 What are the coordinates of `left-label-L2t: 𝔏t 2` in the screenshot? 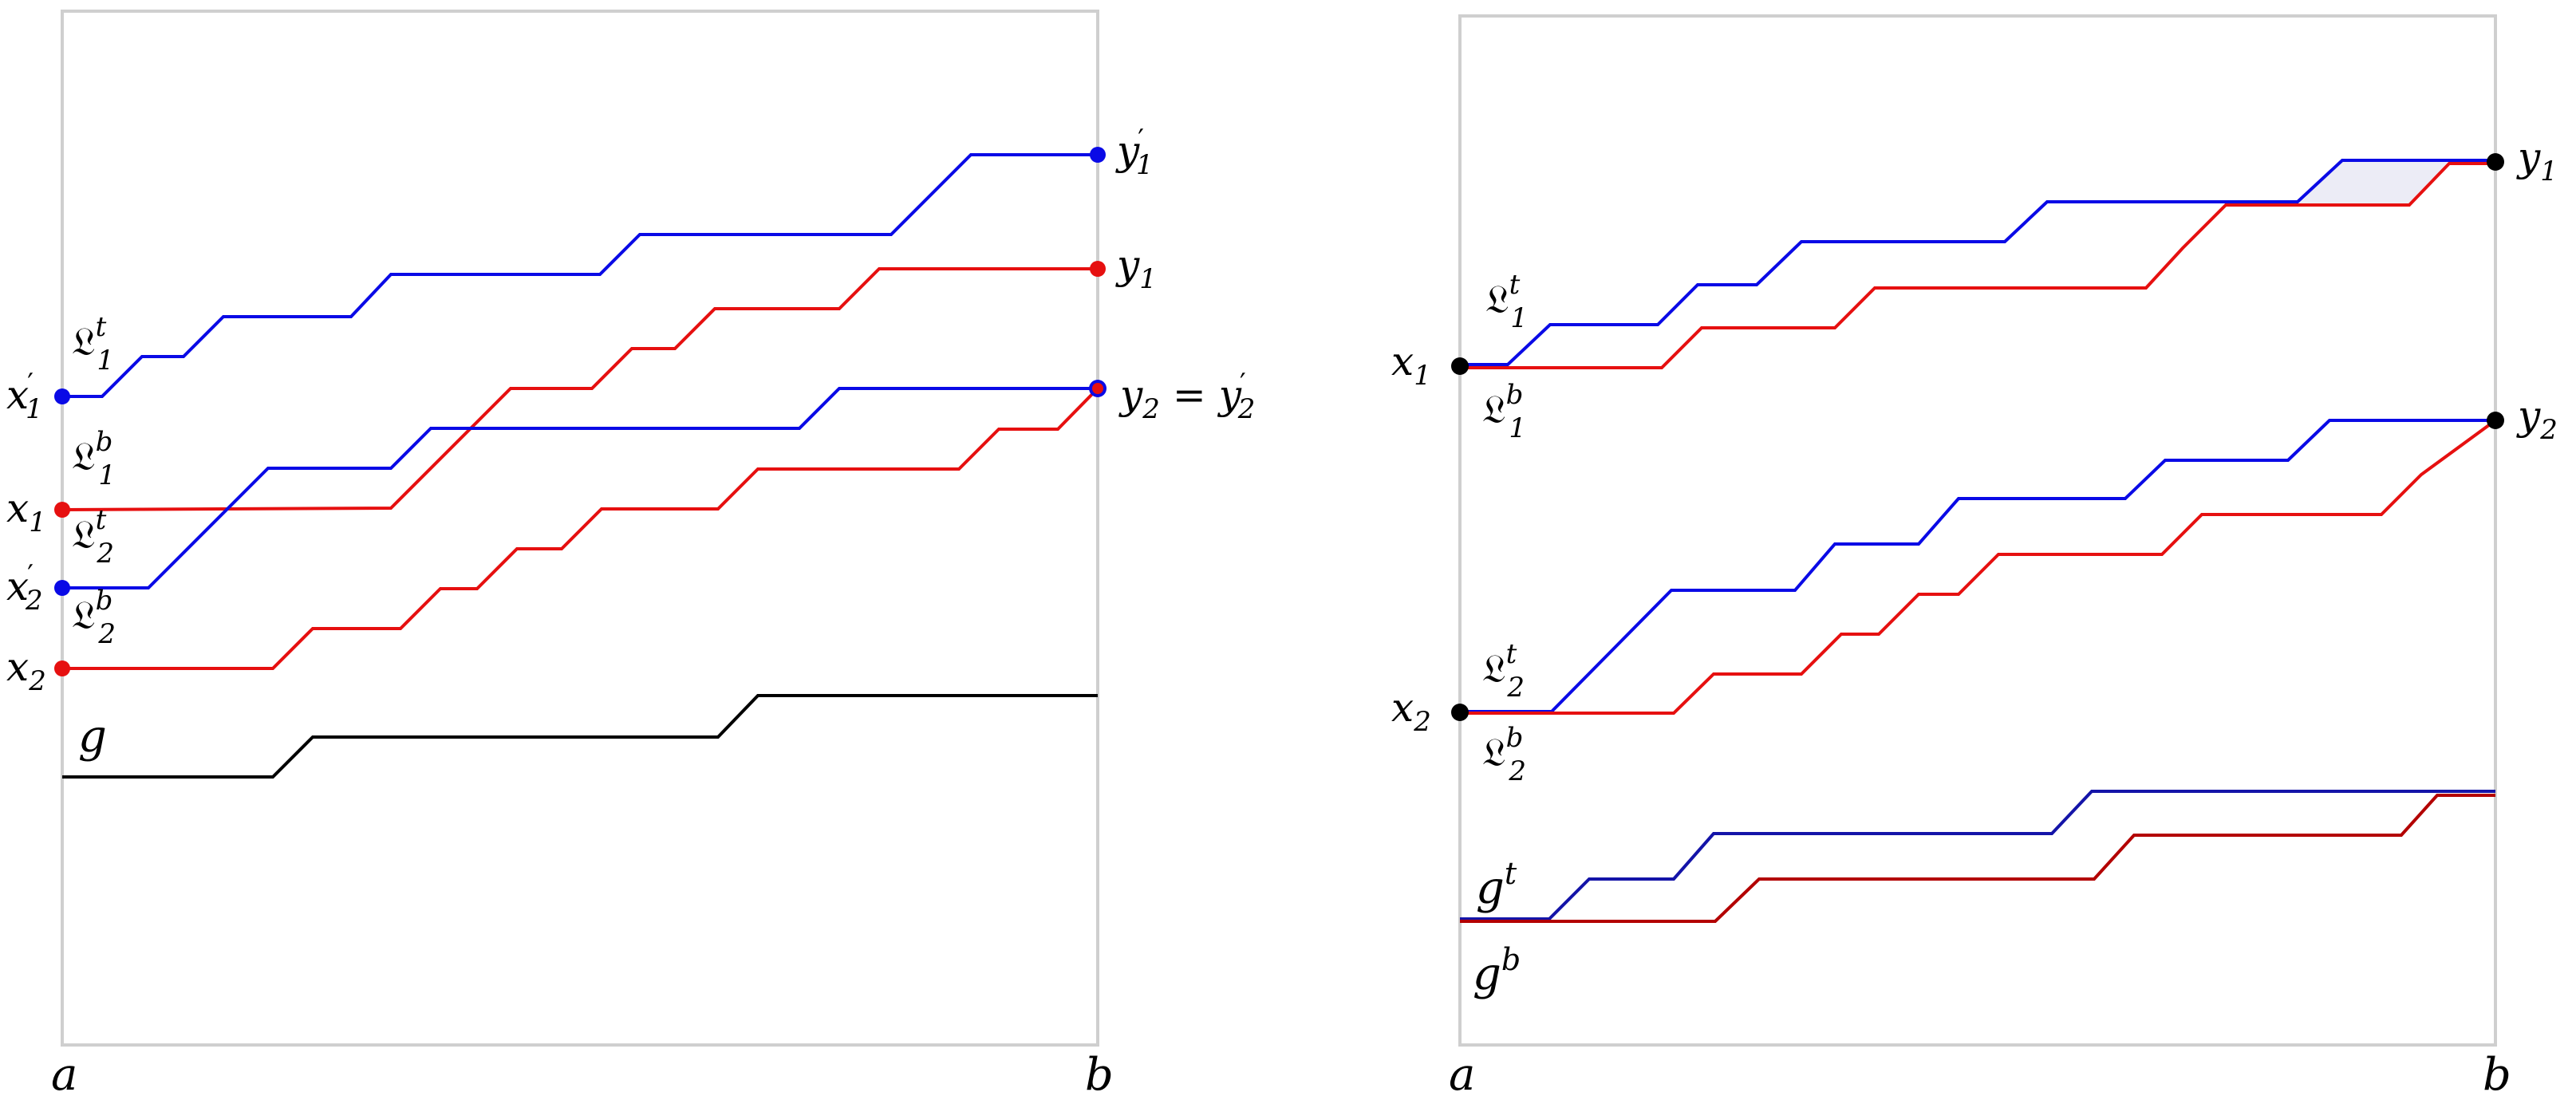 It's located at (93, 537).